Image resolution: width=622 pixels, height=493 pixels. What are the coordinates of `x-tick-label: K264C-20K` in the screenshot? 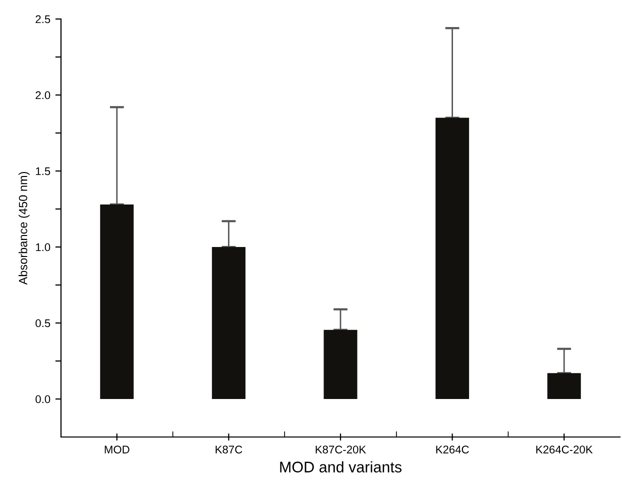 It's located at (564, 450).